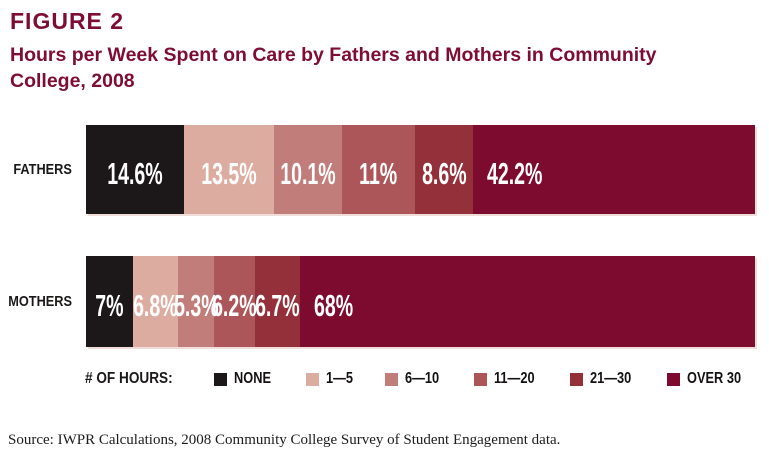  Describe the element at coordinates (611, 378) in the screenshot. I see `legend-label: 21—30` at that location.